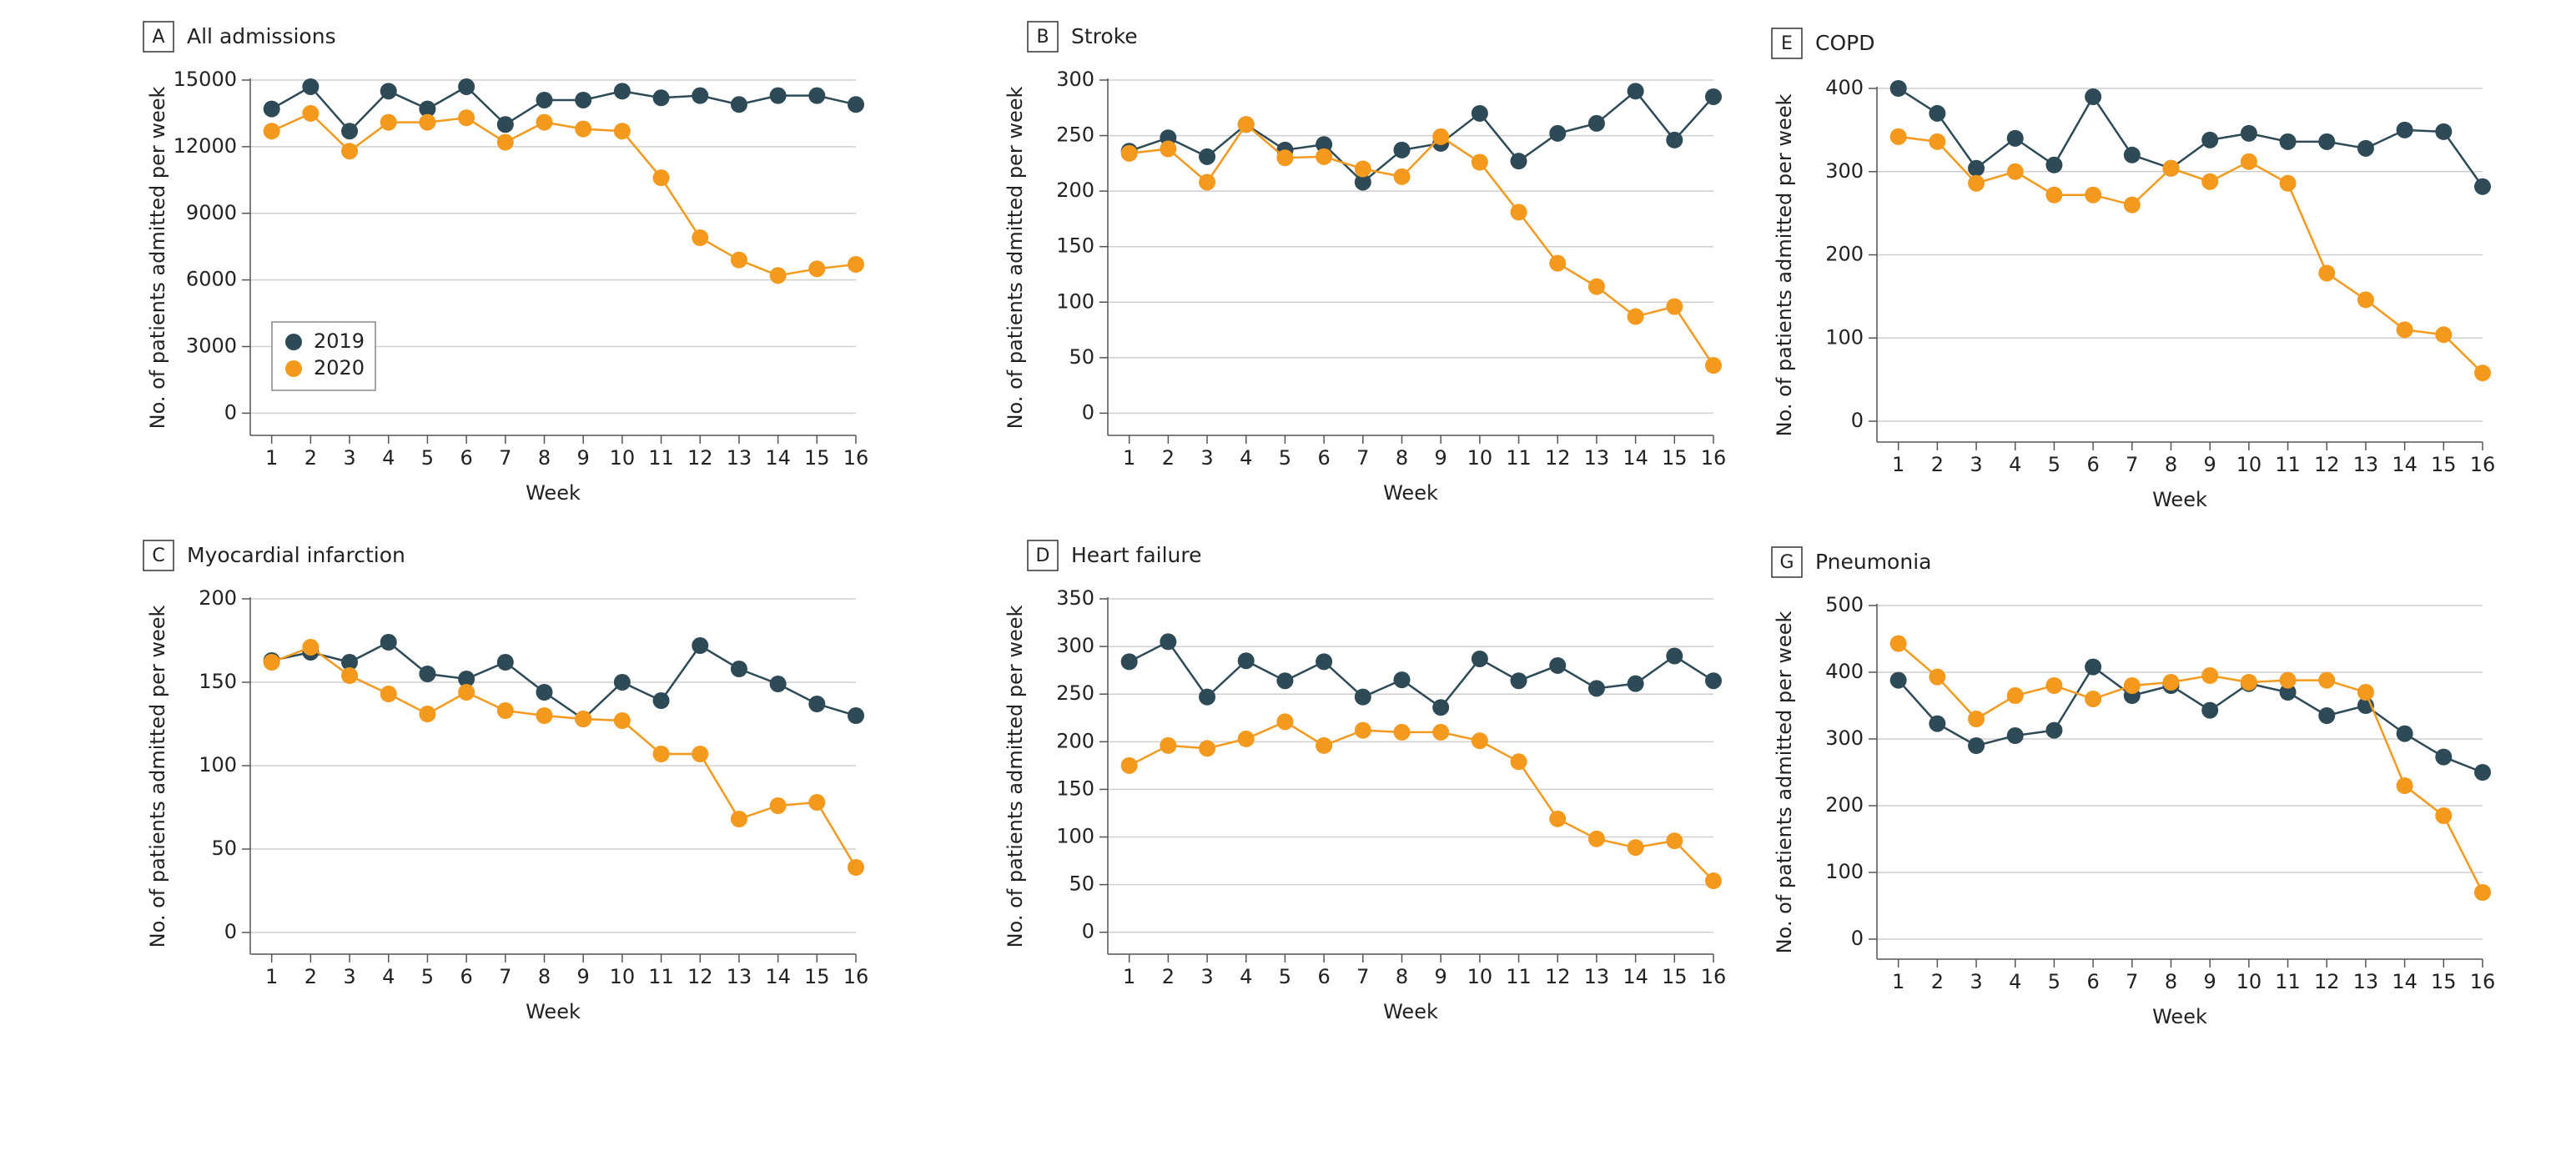 Image resolution: width=2576 pixels, height=1161 pixels. Describe the element at coordinates (158, 555) in the screenshot. I see `panel-label: C` at that location.